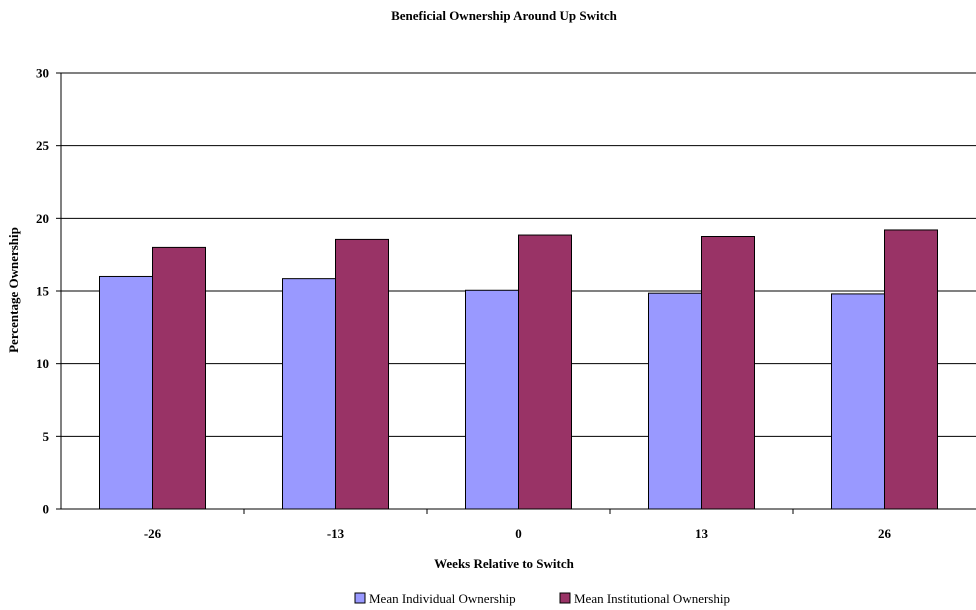  I want to click on y-tick-label: 15, so click(43, 291).